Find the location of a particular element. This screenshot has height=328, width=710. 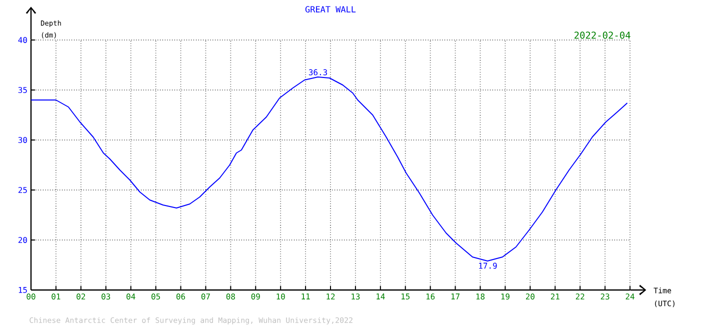

chart-title: GREAT WALL is located at coordinates (330, 9).